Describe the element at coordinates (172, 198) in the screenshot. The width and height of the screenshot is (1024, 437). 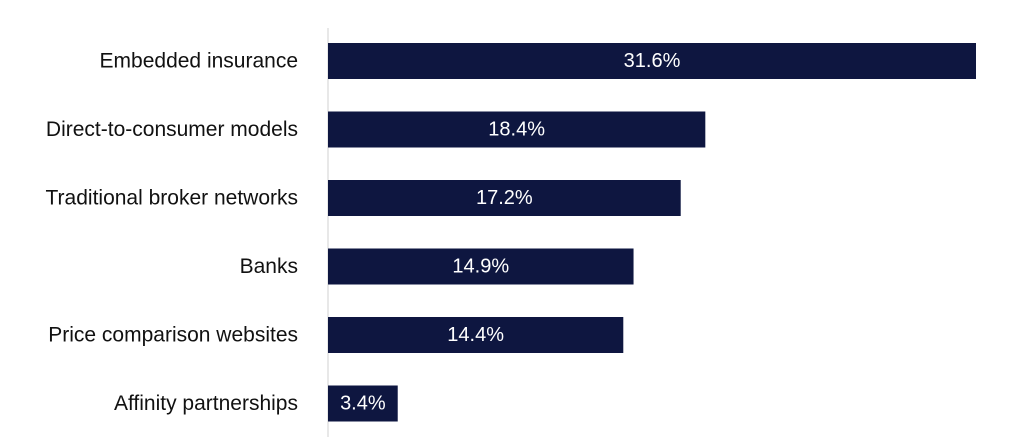
I see `category-label-2: Traditional broker networks` at that location.